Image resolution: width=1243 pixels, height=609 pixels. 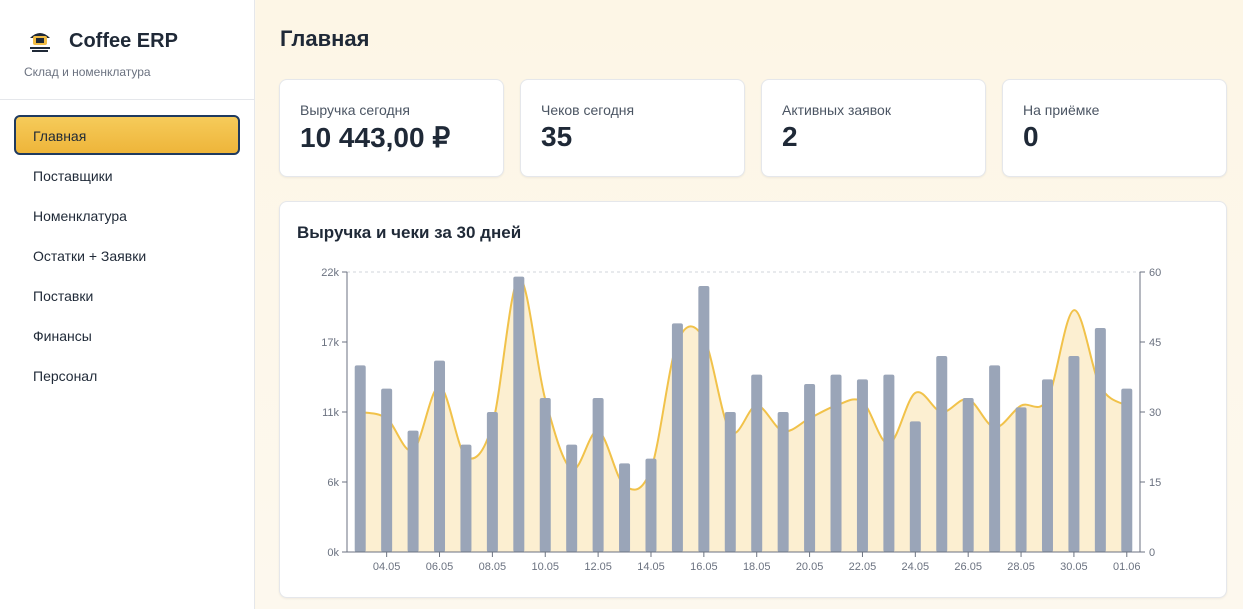 What do you see at coordinates (1127, 470) in the screenshot?
I see `bar-receipts-01.06` at bounding box center [1127, 470].